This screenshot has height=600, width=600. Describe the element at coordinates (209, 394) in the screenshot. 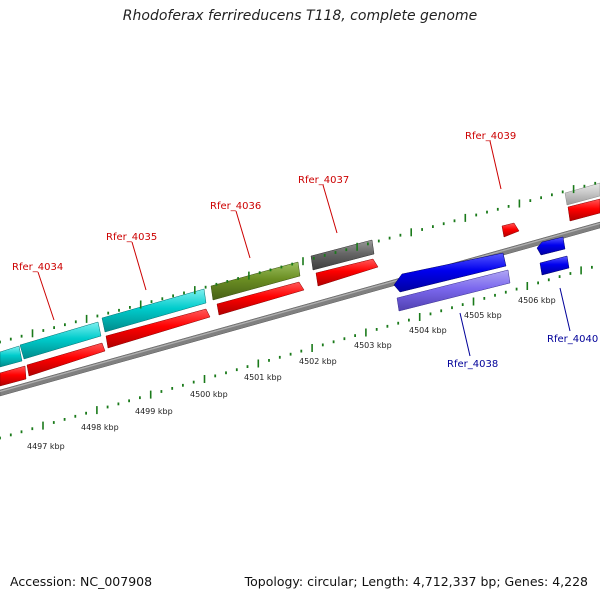

I see `scale-label: 4500 kbp` at that location.